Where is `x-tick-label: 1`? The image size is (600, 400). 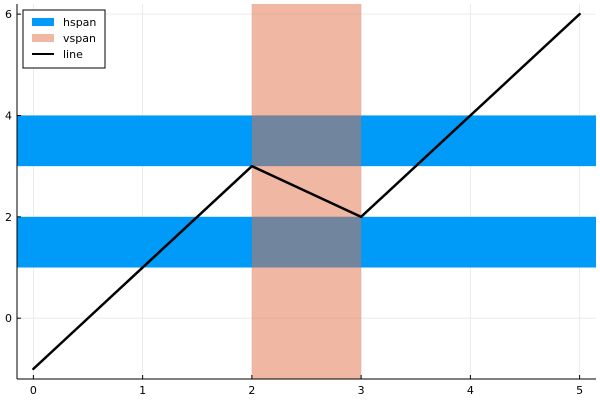
x-tick-label: 1 is located at coordinates (142, 390).